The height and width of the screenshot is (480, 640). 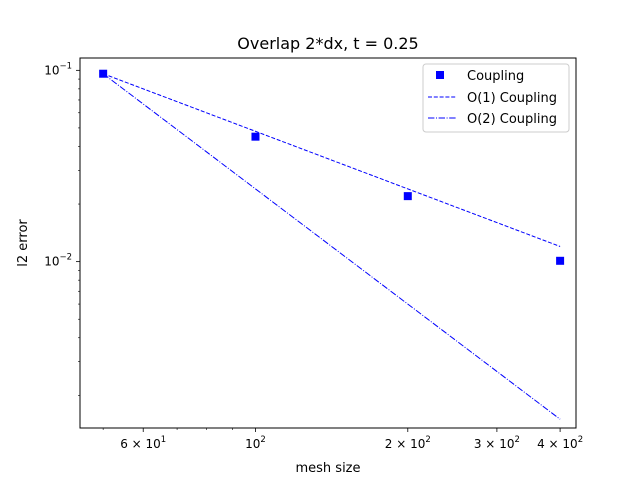 What do you see at coordinates (440, 75) in the screenshot?
I see `legend-marker-coupling` at bounding box center [440, 75].